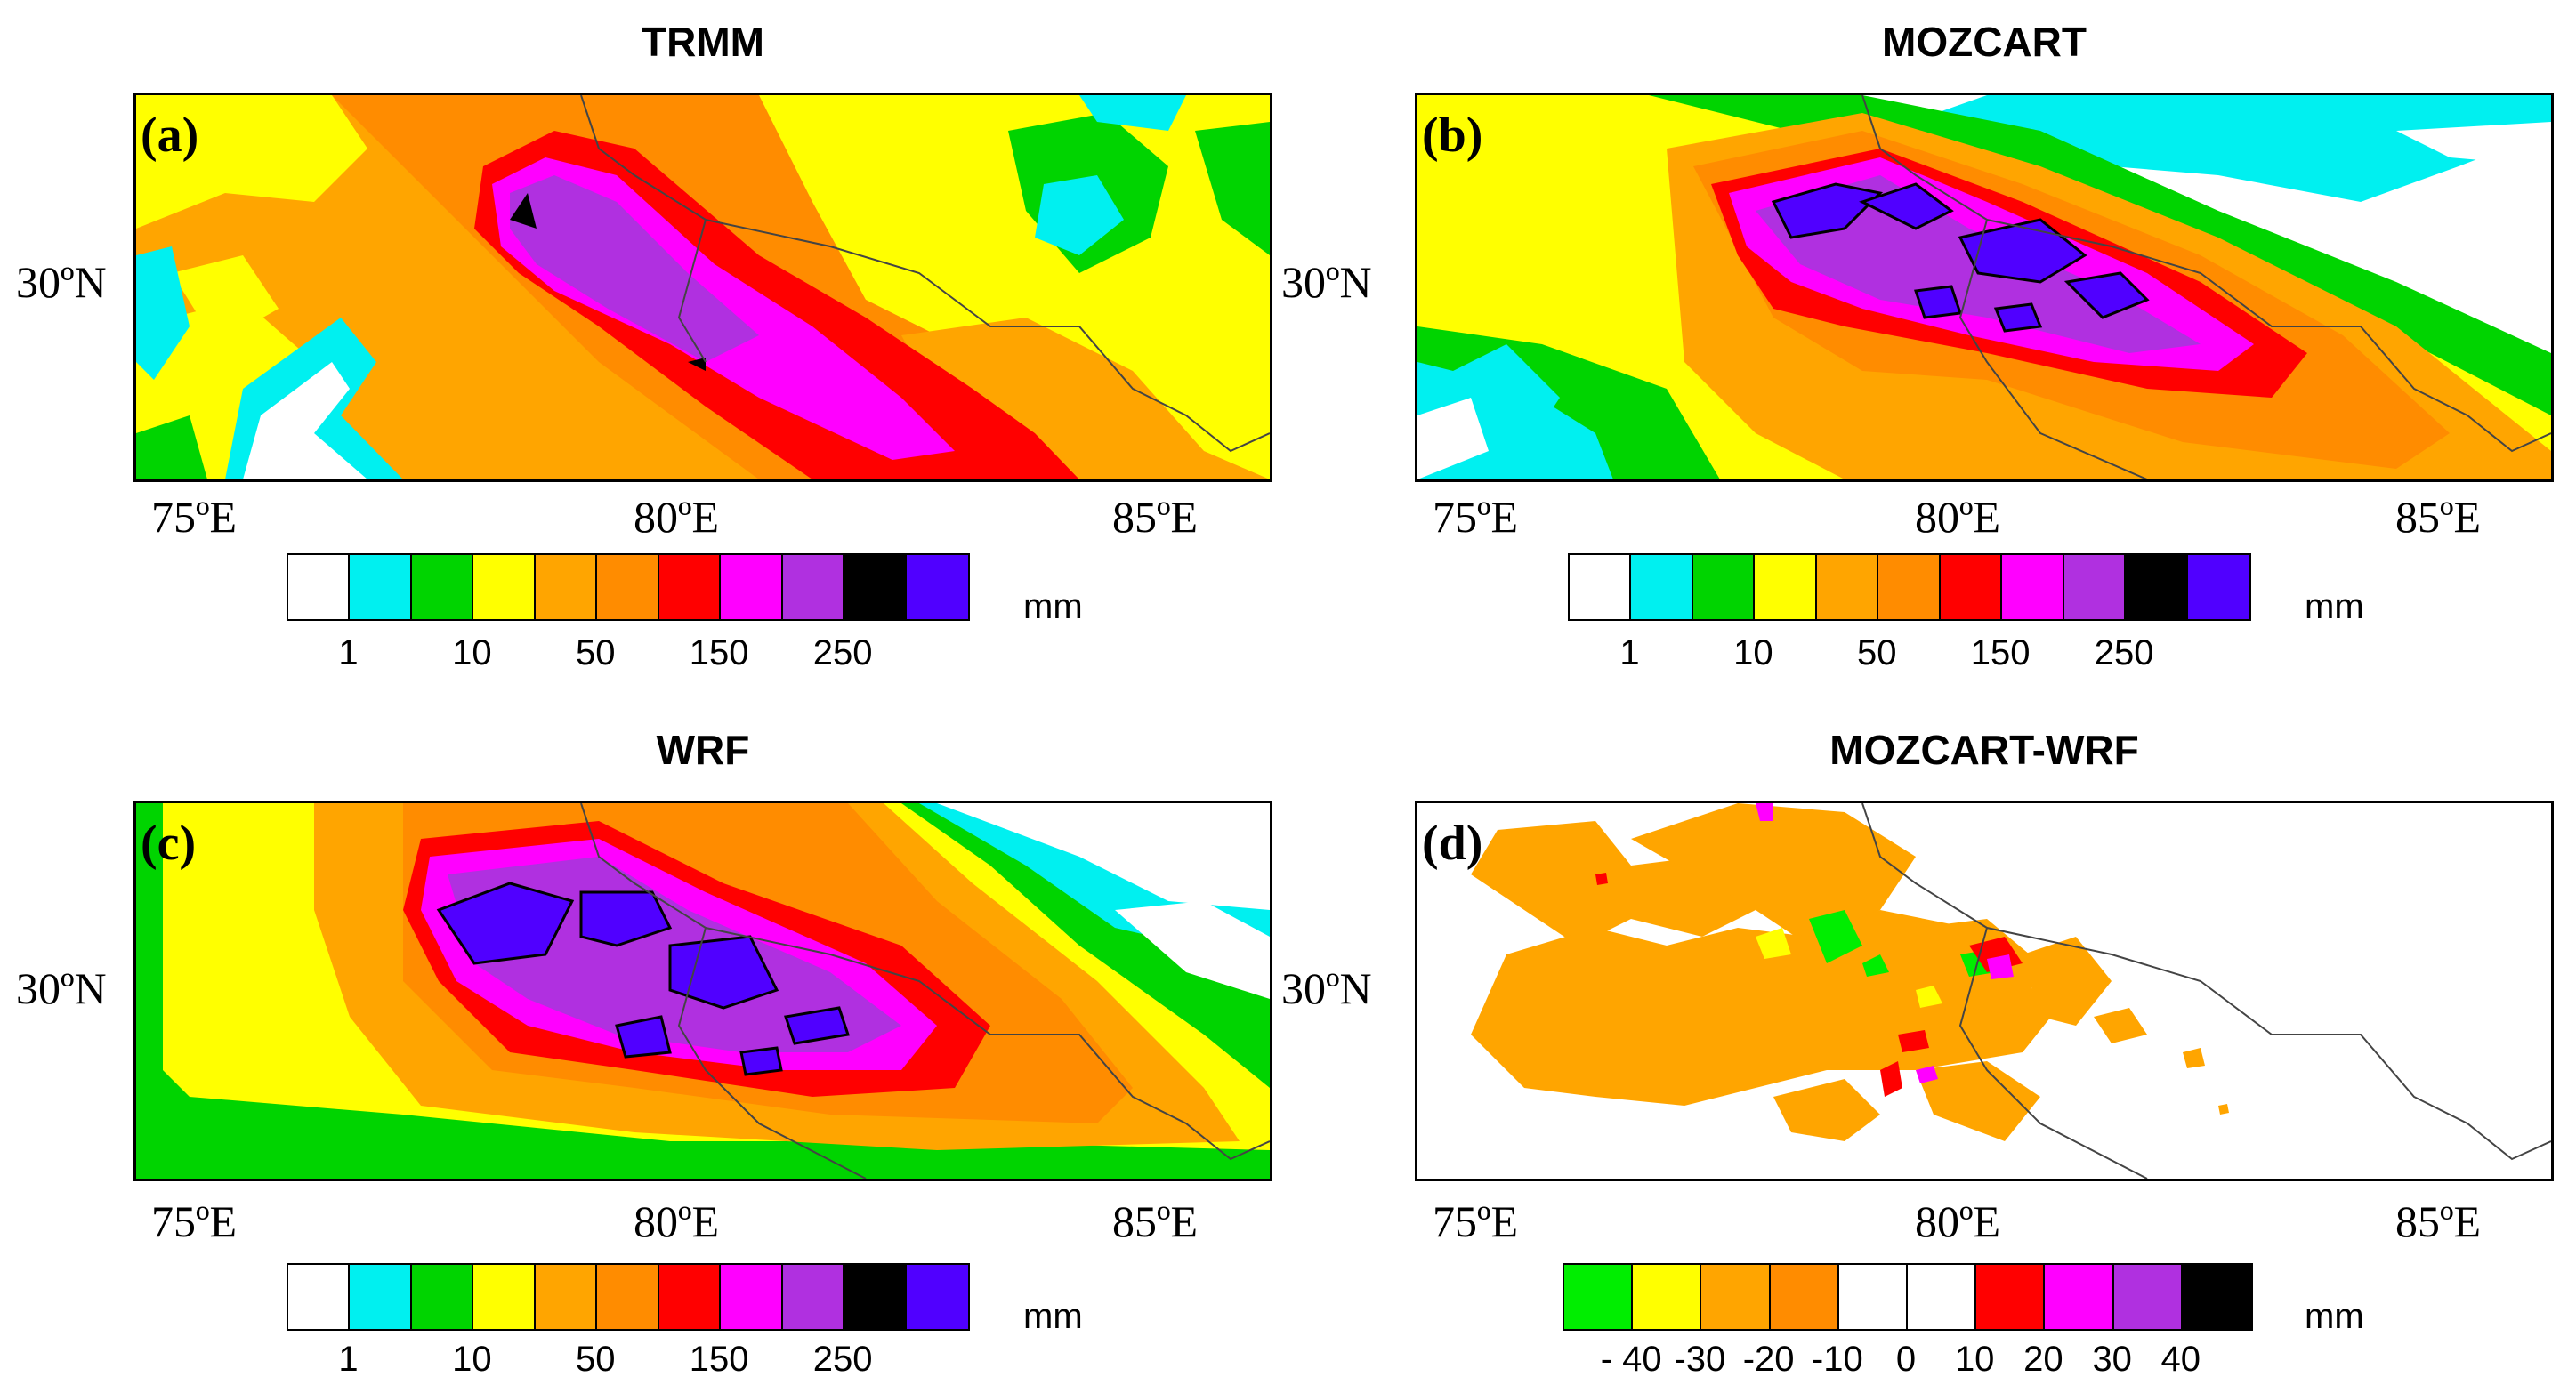 Image resolution: width=2576 pixels, height=1385 pixels. What do you see at coordinates (1452, 136) in the screenshot?
I see `panel-b-label: (b)` at bounding box center [1452, 136].